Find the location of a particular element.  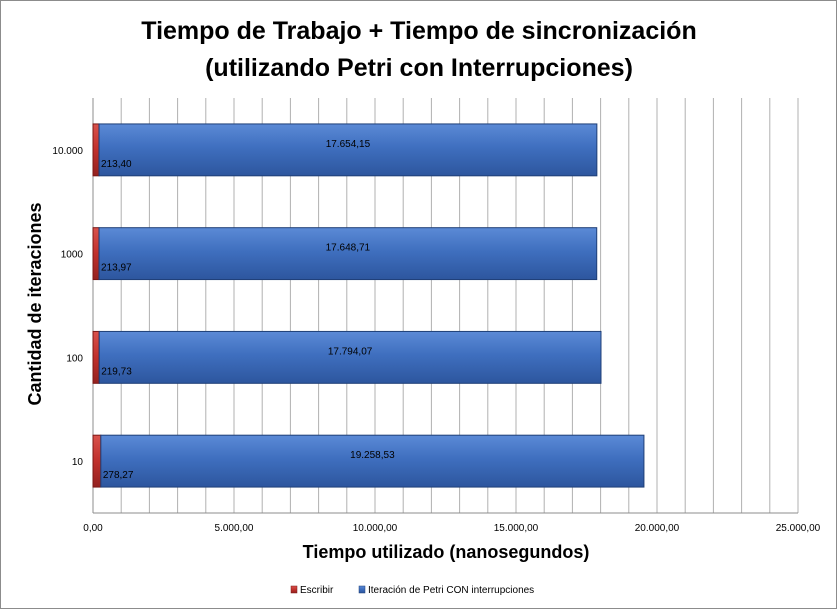

y-tick-label: 1000 is located at coordinates (72, 255).